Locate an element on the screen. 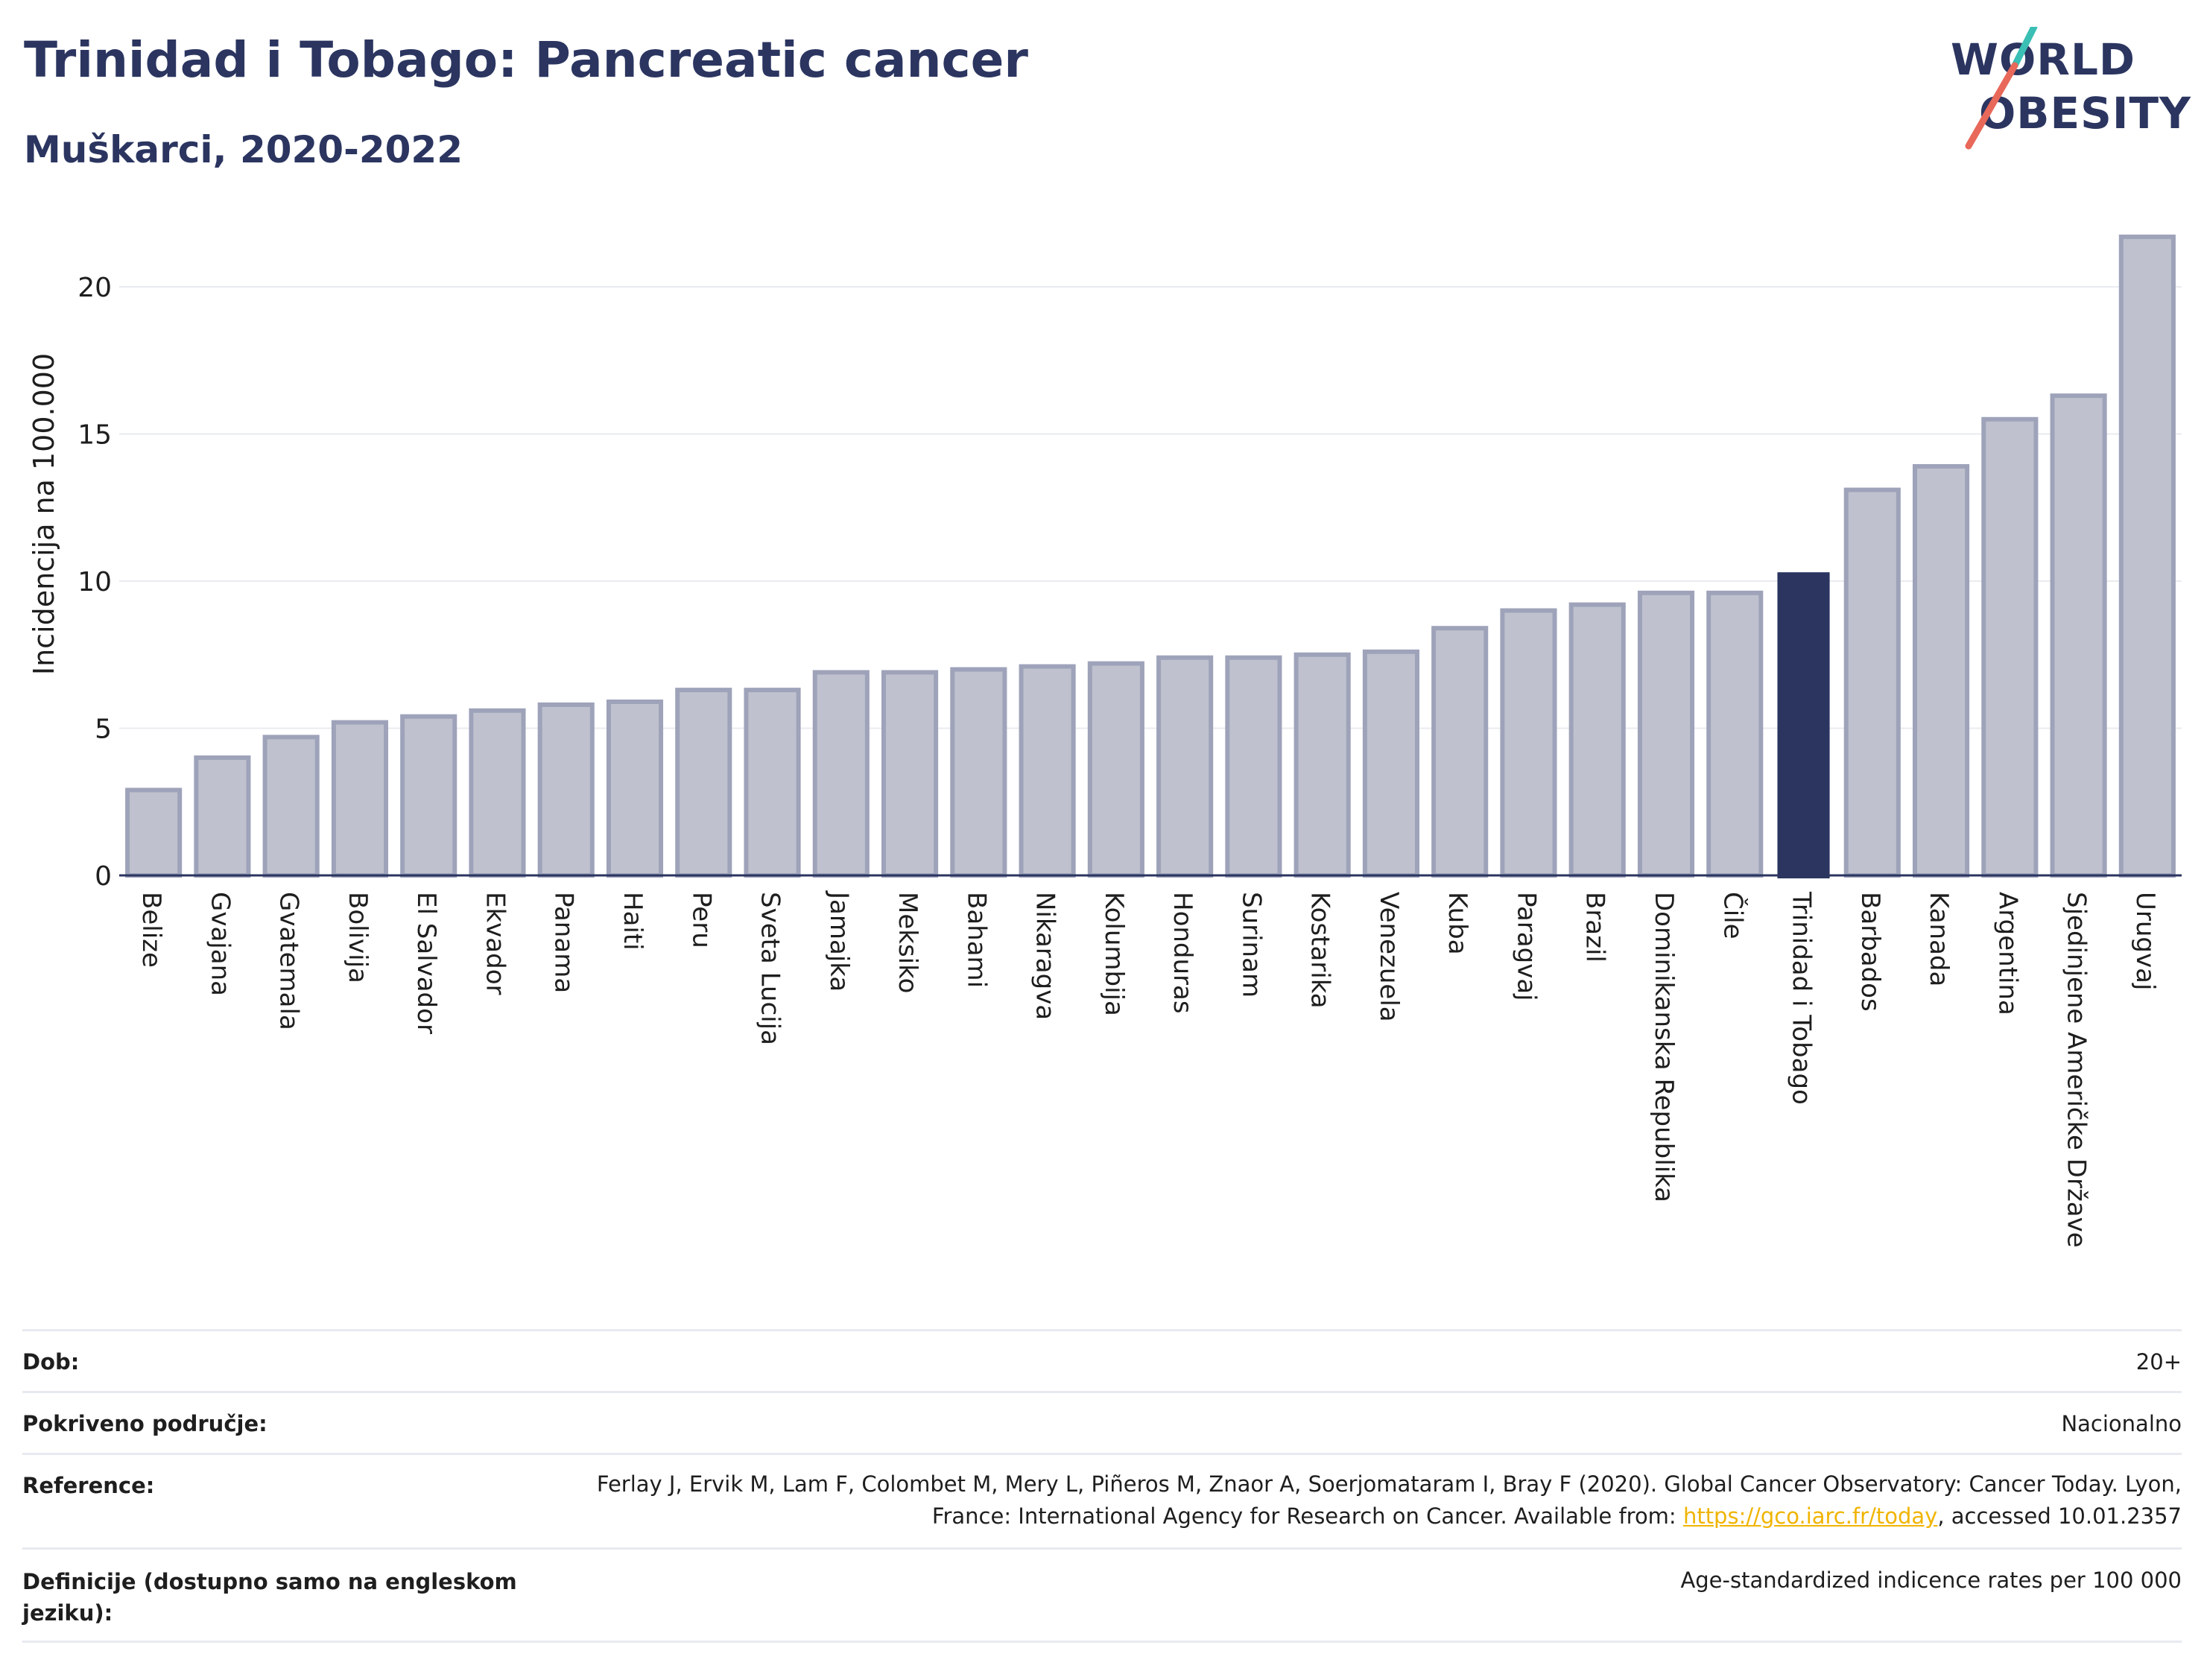 Image resolution: width=2204 pixels, height=1680 pixels. y-tick-label: 15 is located at coordinates (94, 435).